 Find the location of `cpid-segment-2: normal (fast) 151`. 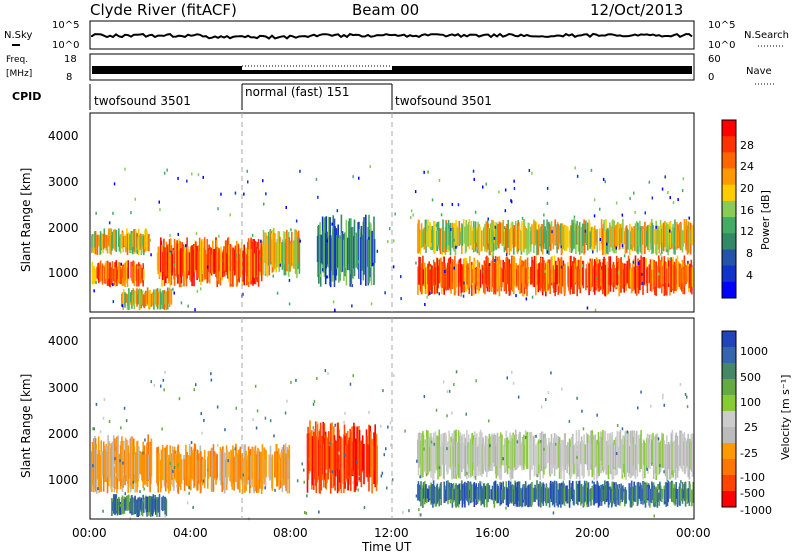

cpid-segment-2: normal (fast) 151 is located at coordinates (297, 92).